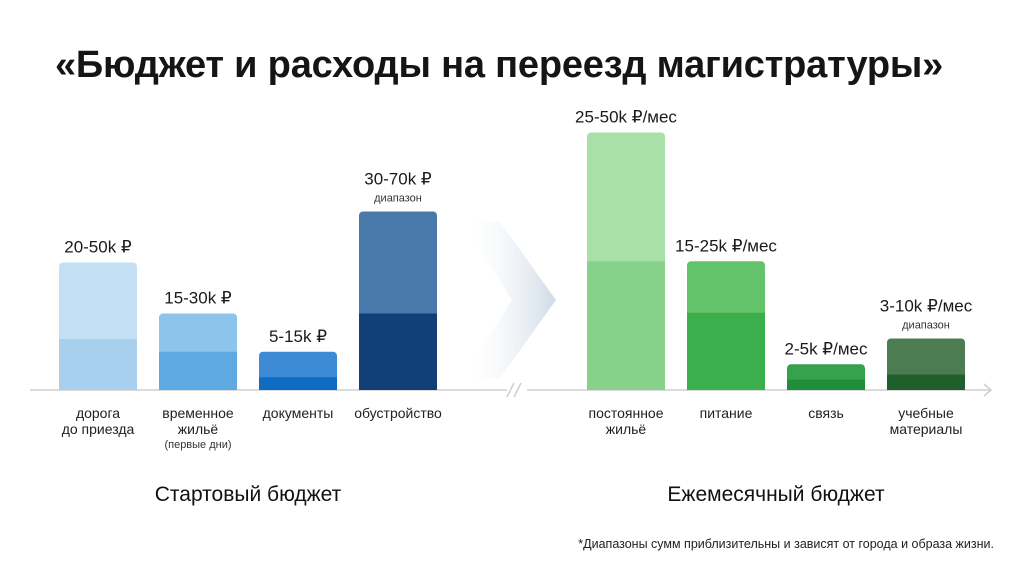 Image resolution: width=1024 pixels, height=572 pixels. What do you see at coordinates (509, 300) in the screenshot?
I see `transition-arrow-icon` at bounding box center [509, 300].